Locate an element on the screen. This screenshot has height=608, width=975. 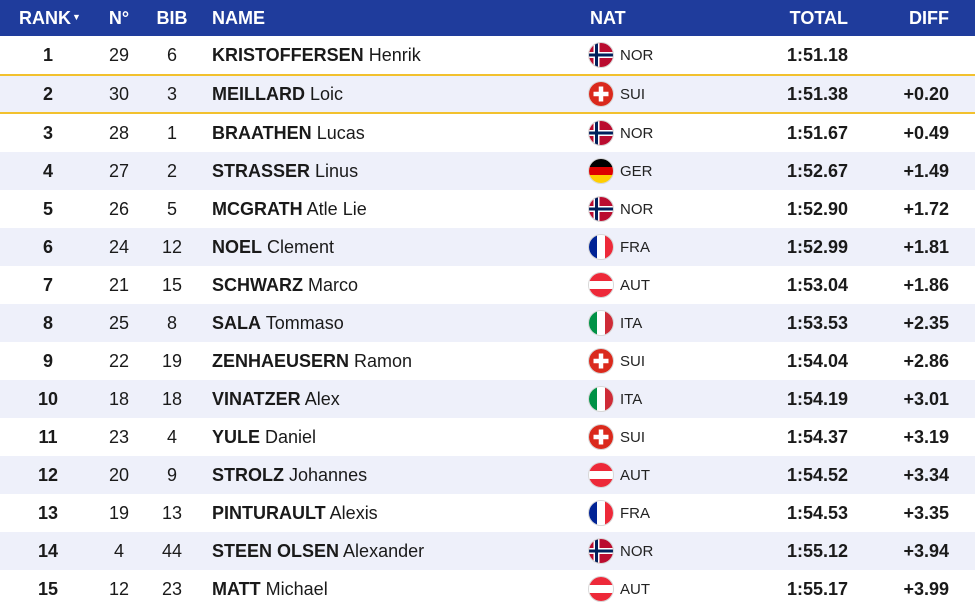
table-row: 5 26 5 MCGRATH Atle Lie NOR 1:52.90 +1.72 is located at coordinates (487, 209).